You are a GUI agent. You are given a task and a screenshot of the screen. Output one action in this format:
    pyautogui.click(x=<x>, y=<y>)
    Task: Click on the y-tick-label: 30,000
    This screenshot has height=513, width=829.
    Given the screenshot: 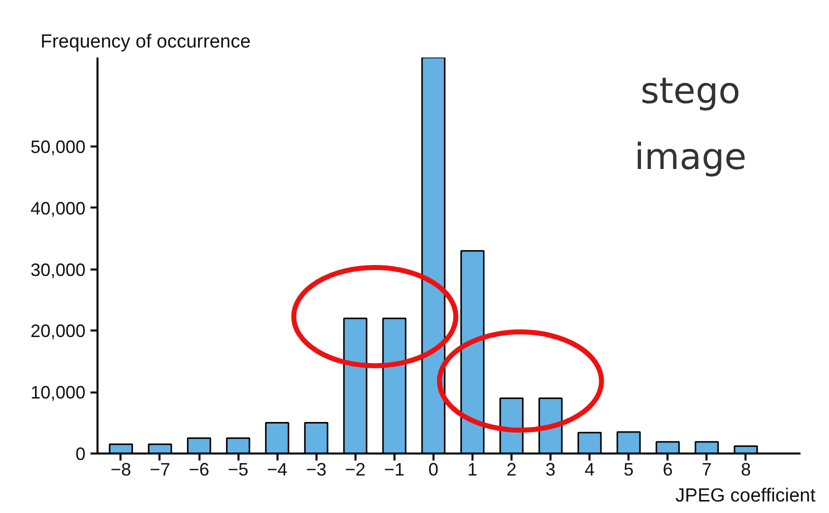 What is the action you would take?
    pyautogui.click(x=58, y=270)
    